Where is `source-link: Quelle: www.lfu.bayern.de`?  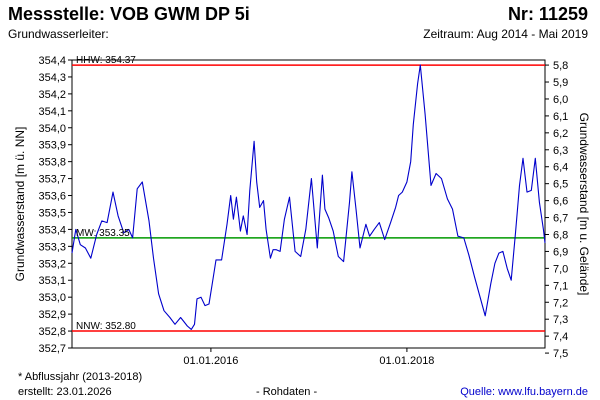 source-link: Quelle: www.lfu.bayern.de is located at coordinates (524, 392).